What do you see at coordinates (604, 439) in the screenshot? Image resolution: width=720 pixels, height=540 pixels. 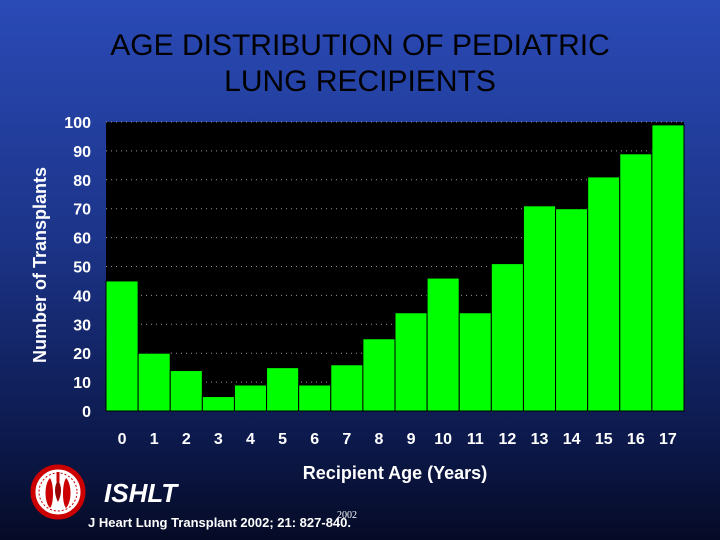 I see `x-tick-label: 15` at bounding box center [604, 439].